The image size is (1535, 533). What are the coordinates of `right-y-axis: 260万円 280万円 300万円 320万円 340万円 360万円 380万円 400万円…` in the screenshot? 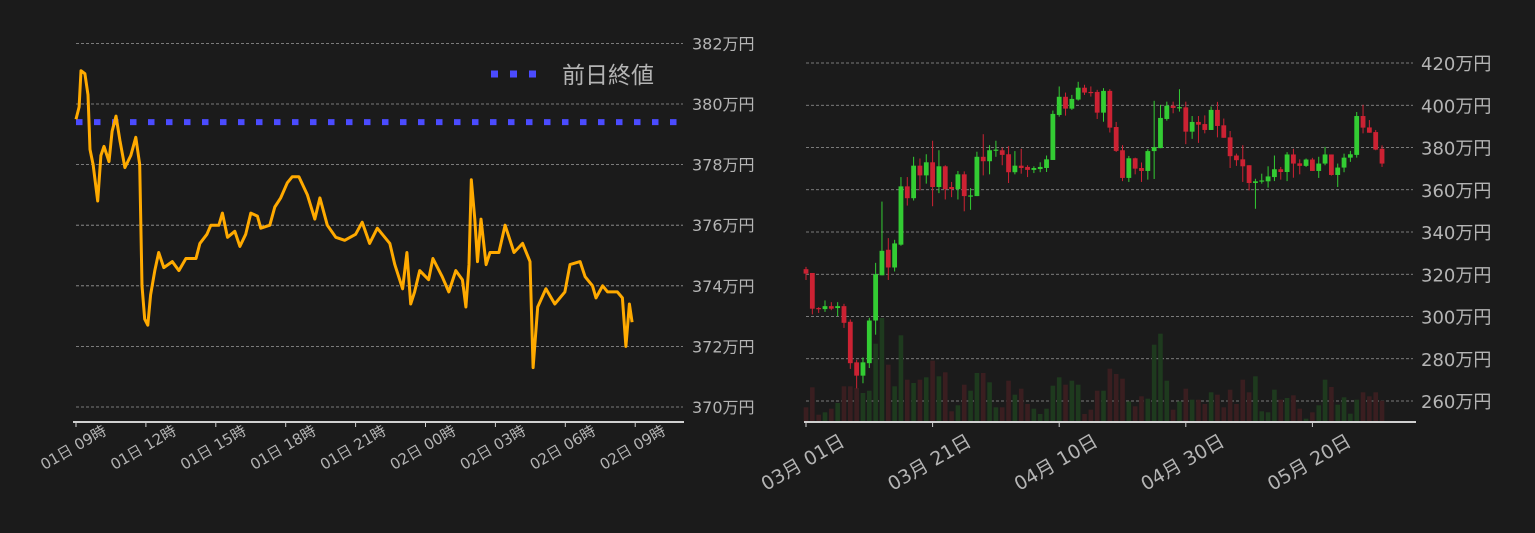 It's located at (1456, 233).